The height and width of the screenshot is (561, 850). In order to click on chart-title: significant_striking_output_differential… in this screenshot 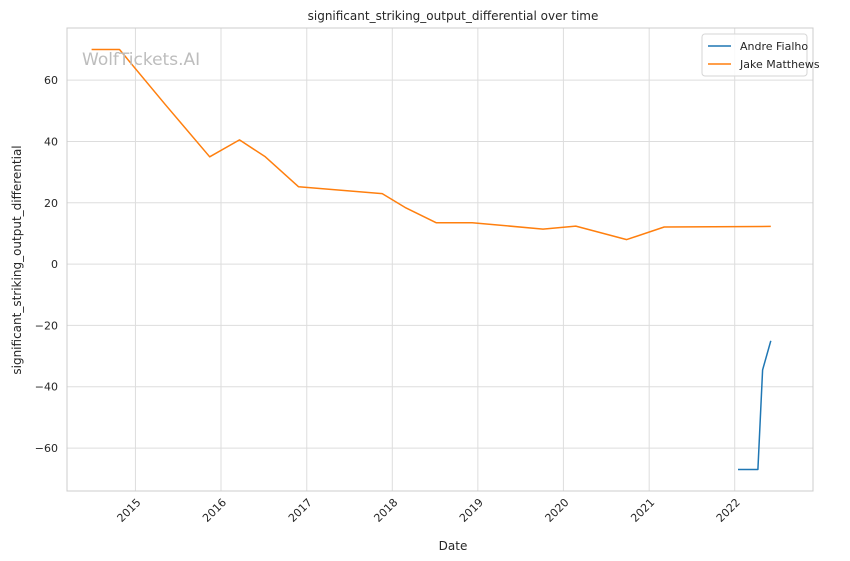, I will do `click(453, 16)`.